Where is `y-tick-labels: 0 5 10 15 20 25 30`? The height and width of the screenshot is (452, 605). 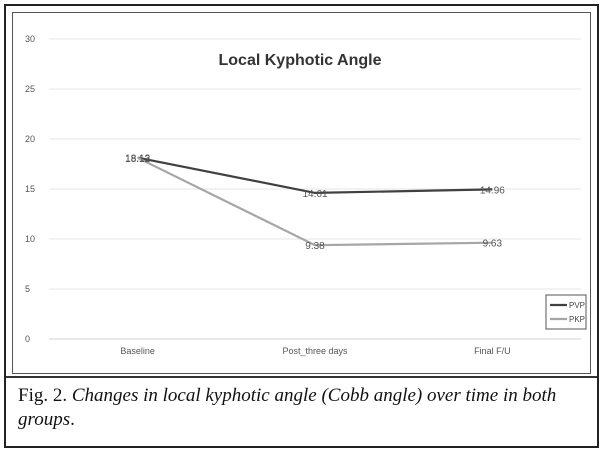
y-tick-labels: 0 5 10 15 20 25 30 is located at coordinates (30, 189).